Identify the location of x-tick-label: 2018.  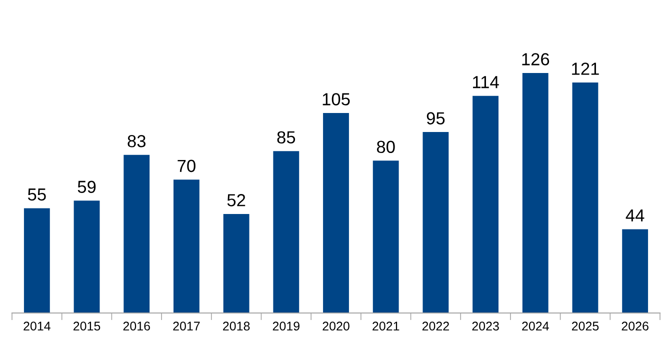
(236, 326).